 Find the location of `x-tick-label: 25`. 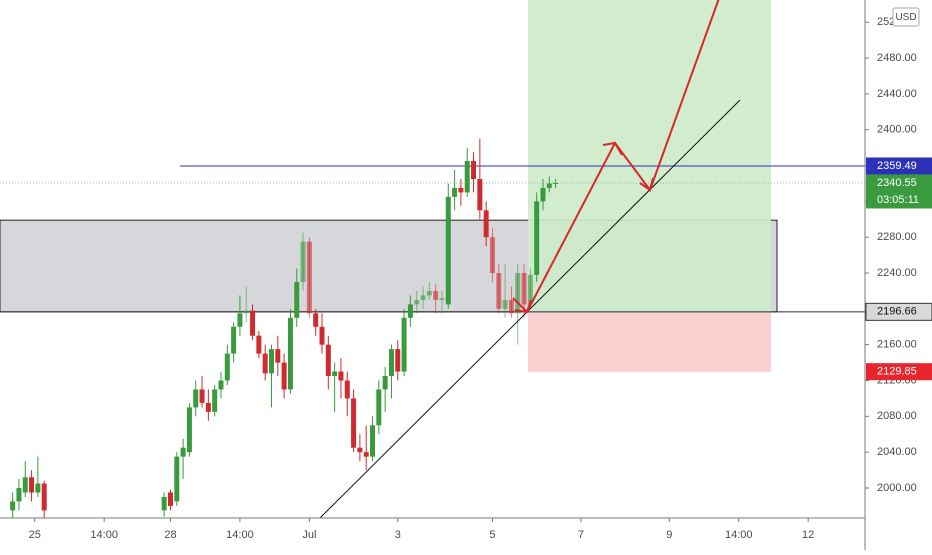

x-tick-label: 25 is located at coordinates (35, 535).